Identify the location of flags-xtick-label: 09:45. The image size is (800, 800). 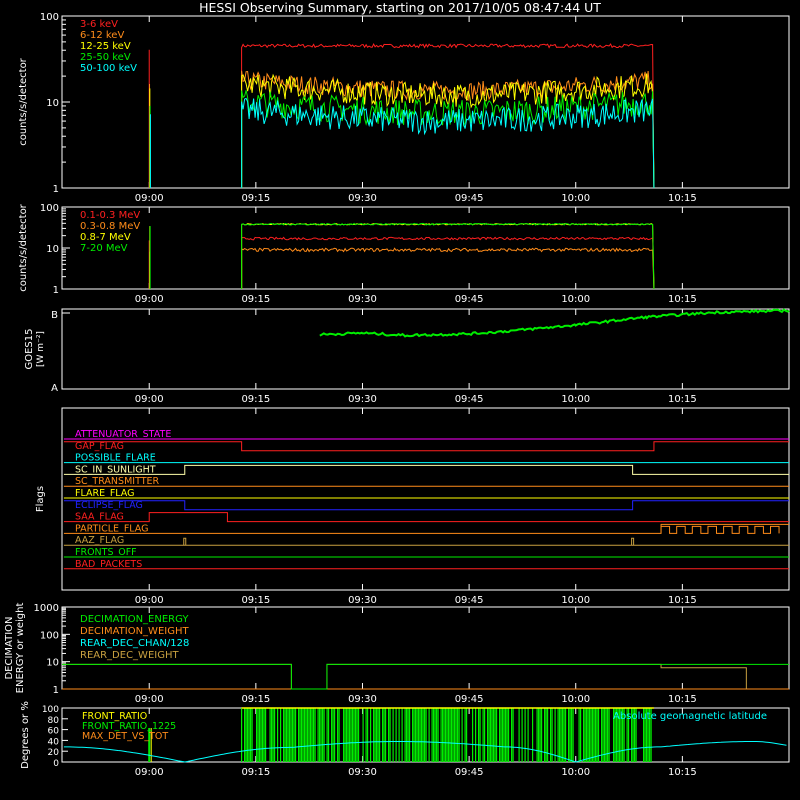
(469, 600).